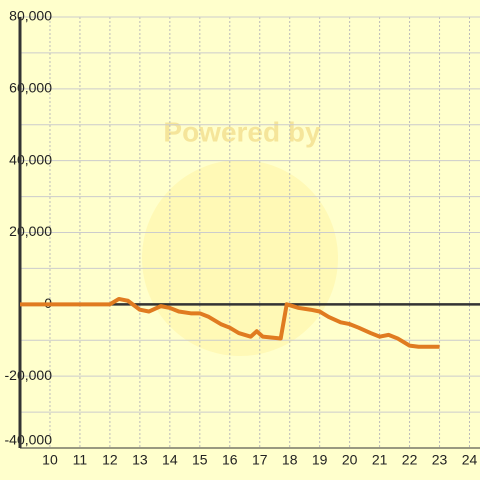 This screenshot has width=480, height=485. Describe the element at coordinates (110, 460) in the screenshot. I see `x-tick-label: 12` at that location.